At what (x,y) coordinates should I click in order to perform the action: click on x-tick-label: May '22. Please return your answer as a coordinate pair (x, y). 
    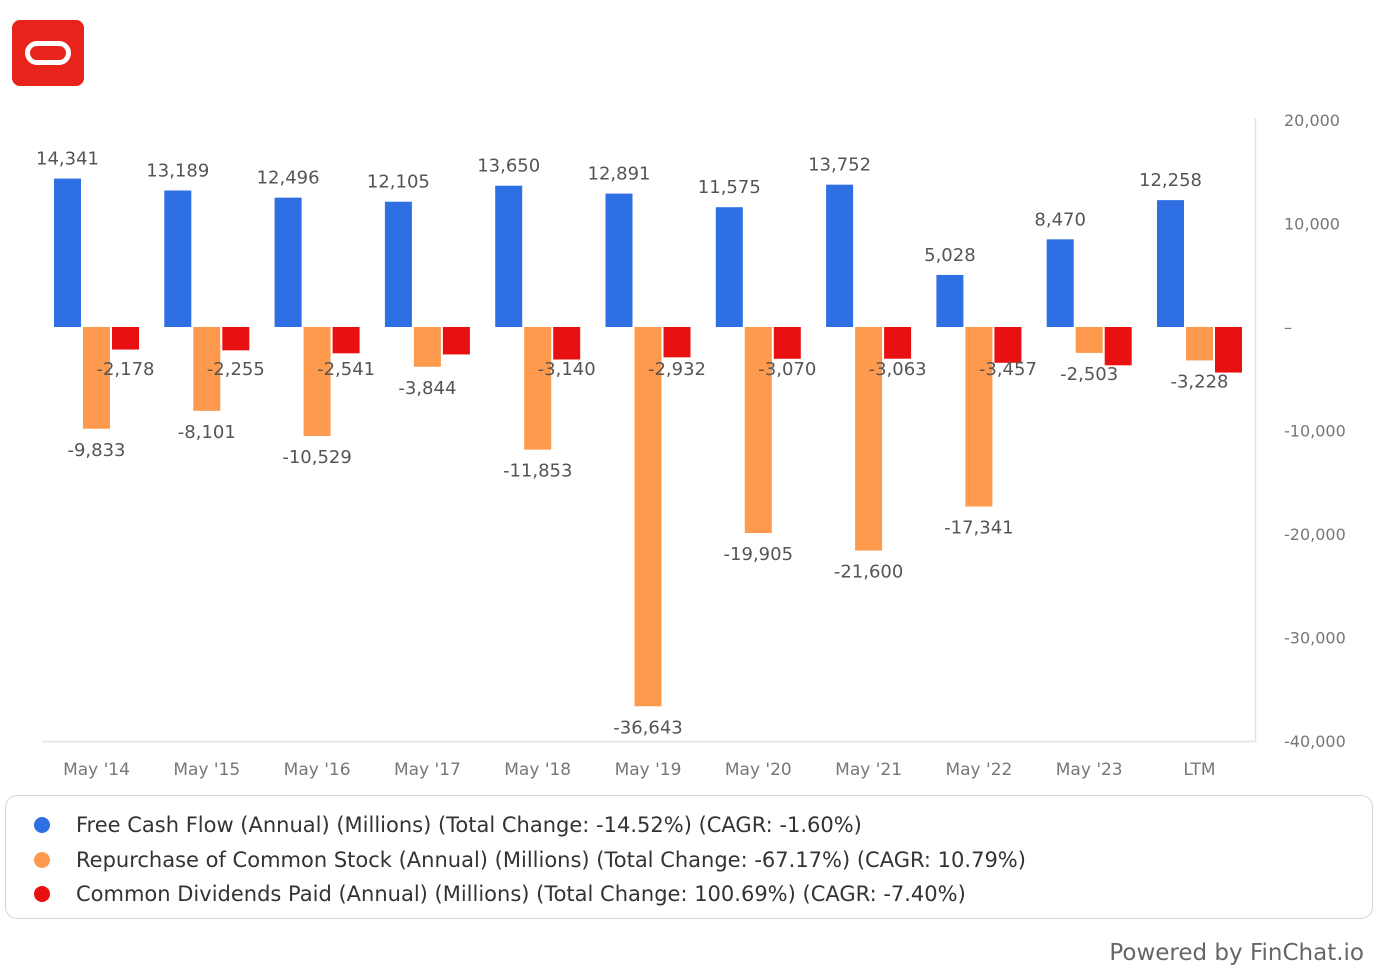
    Looking at the image, I should click on (978, 770).